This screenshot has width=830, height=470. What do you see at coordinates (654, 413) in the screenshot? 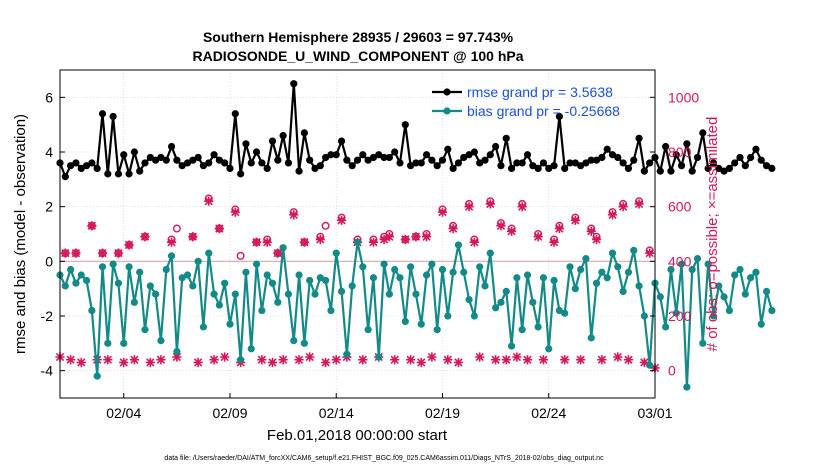
I see `x-tick-label: 03/01` at bounding box center [654, 413].